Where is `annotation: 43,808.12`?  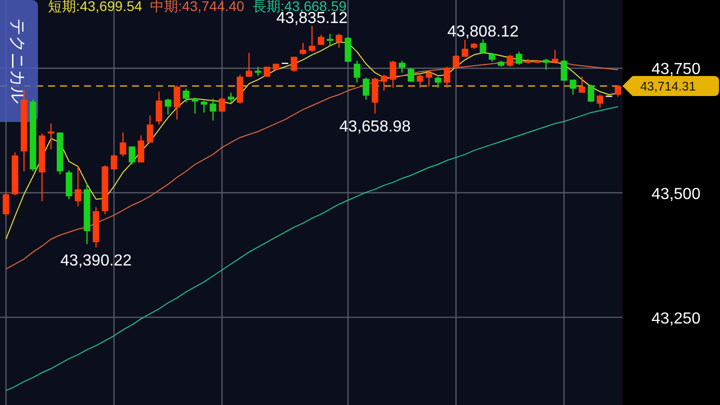 annotation: 43,808.12 is located at coordinates (483, 31).